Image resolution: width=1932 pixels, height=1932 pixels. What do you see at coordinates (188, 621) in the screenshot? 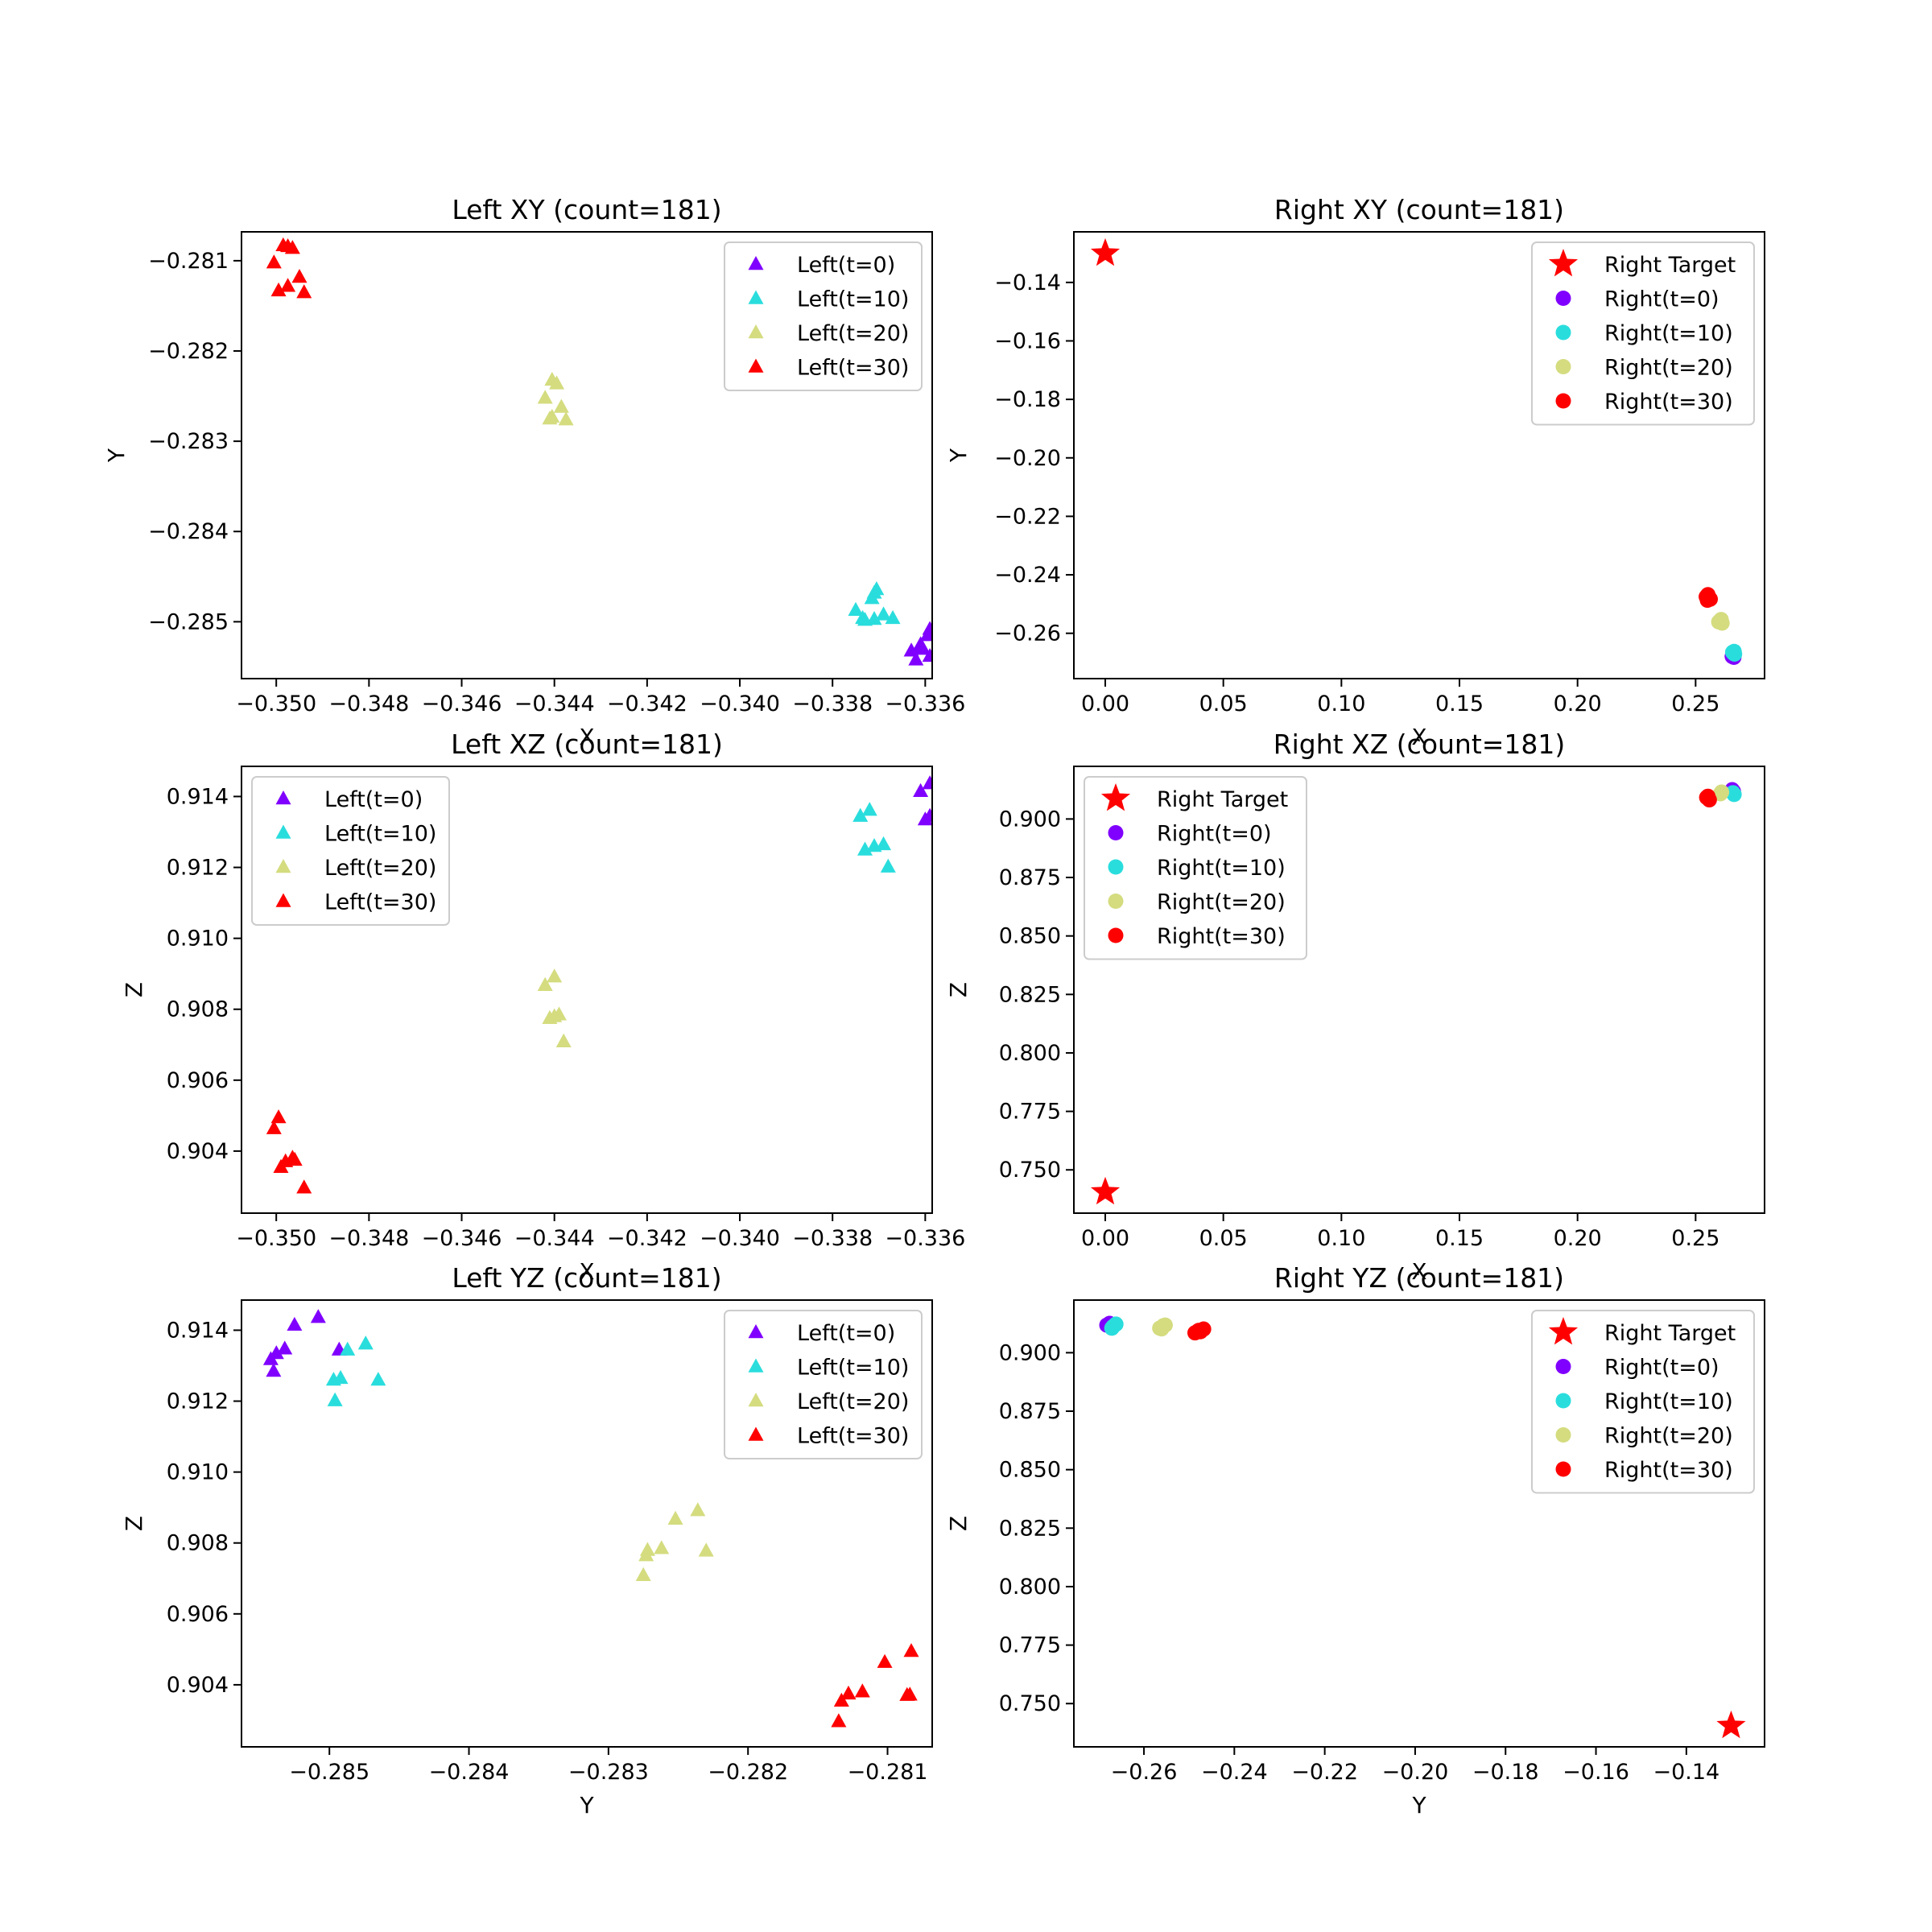
I see `y-tick-label: −0.285` at bounding box center [188, 621].